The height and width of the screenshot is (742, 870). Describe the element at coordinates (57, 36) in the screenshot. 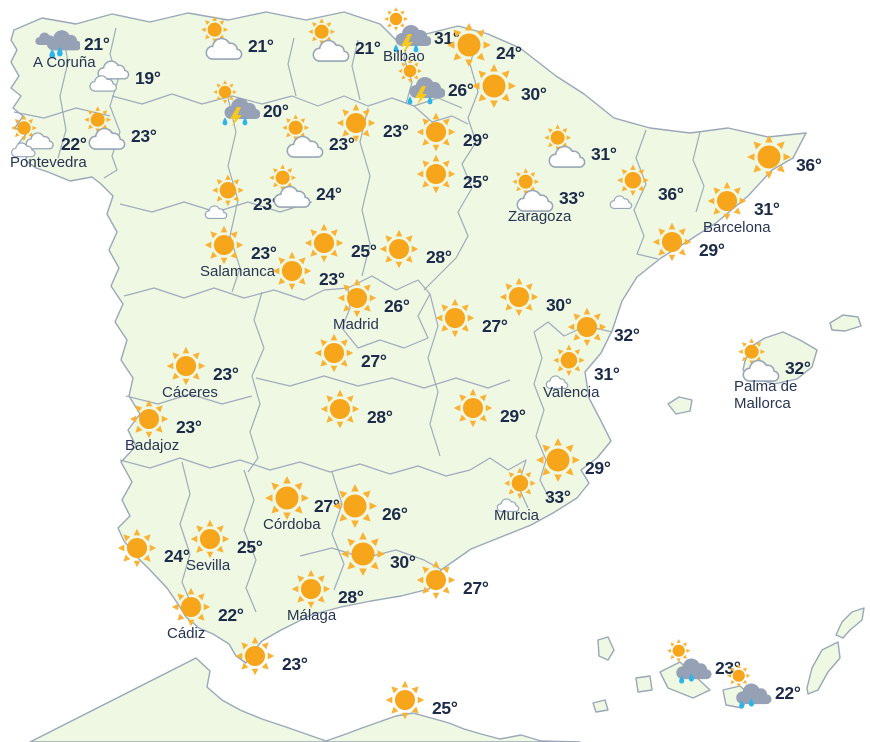

I see `rain-cloud-with-drops-icon` at that location.